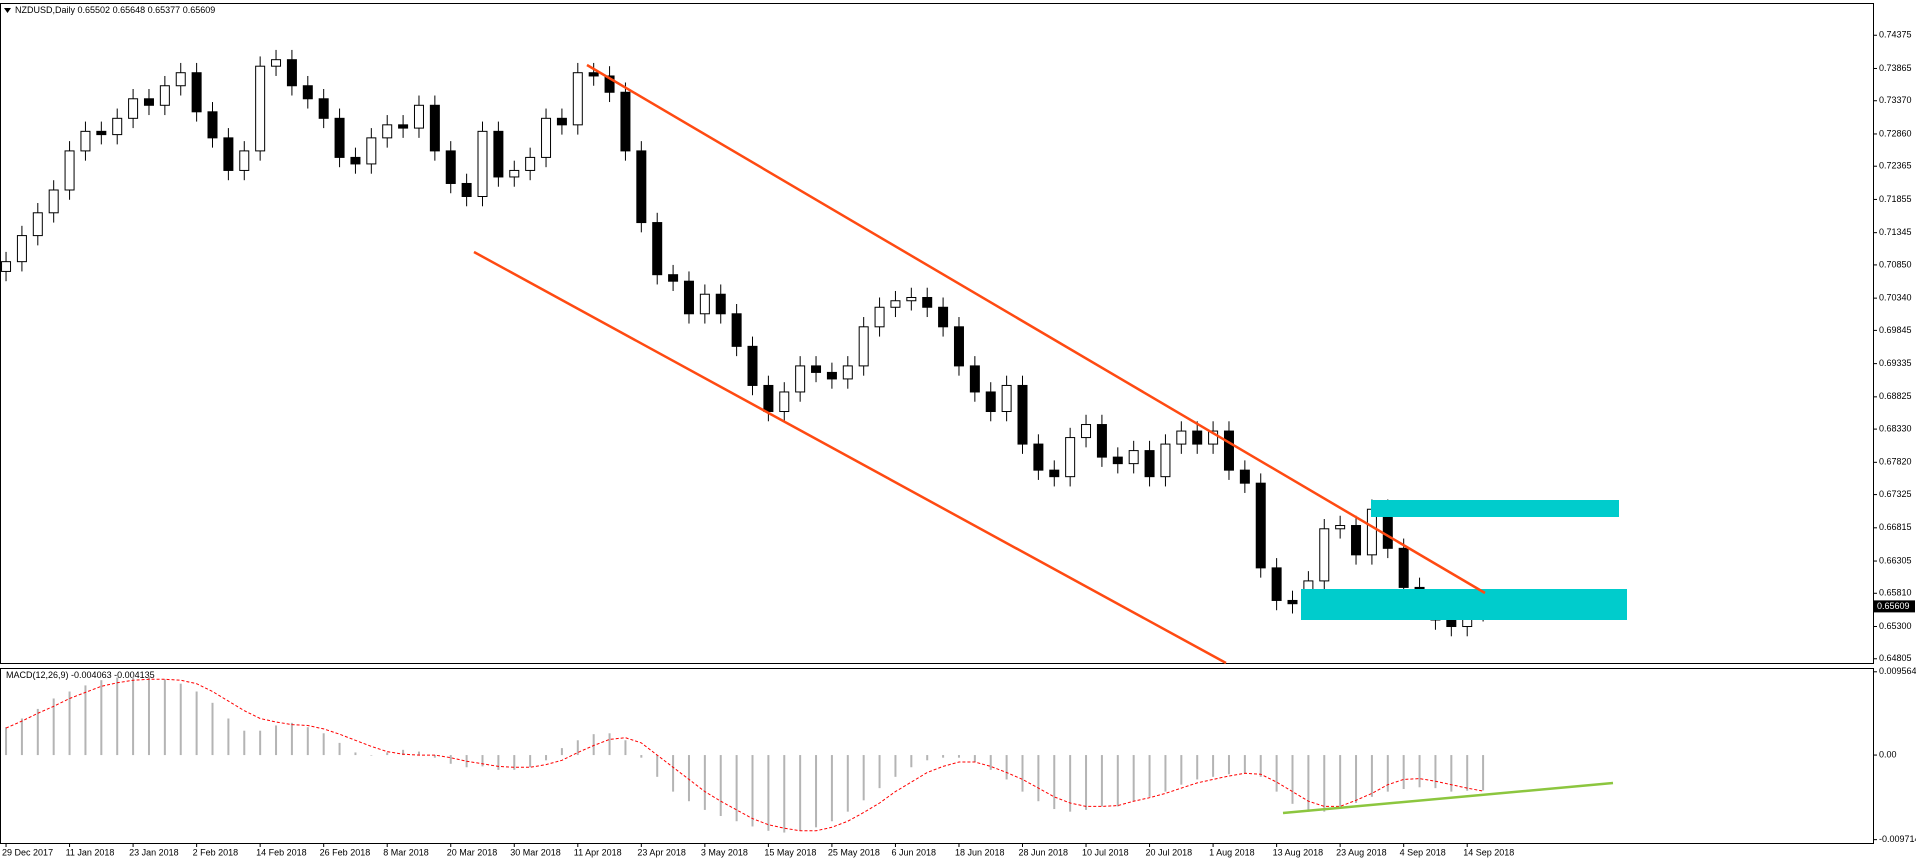 This screenshot has height=866, width=1916. What do you see at coordinates (27, 852) in the screenshot?
I see `x-tick-label: 29 Dec 2017` at bounding box center [27, 852].